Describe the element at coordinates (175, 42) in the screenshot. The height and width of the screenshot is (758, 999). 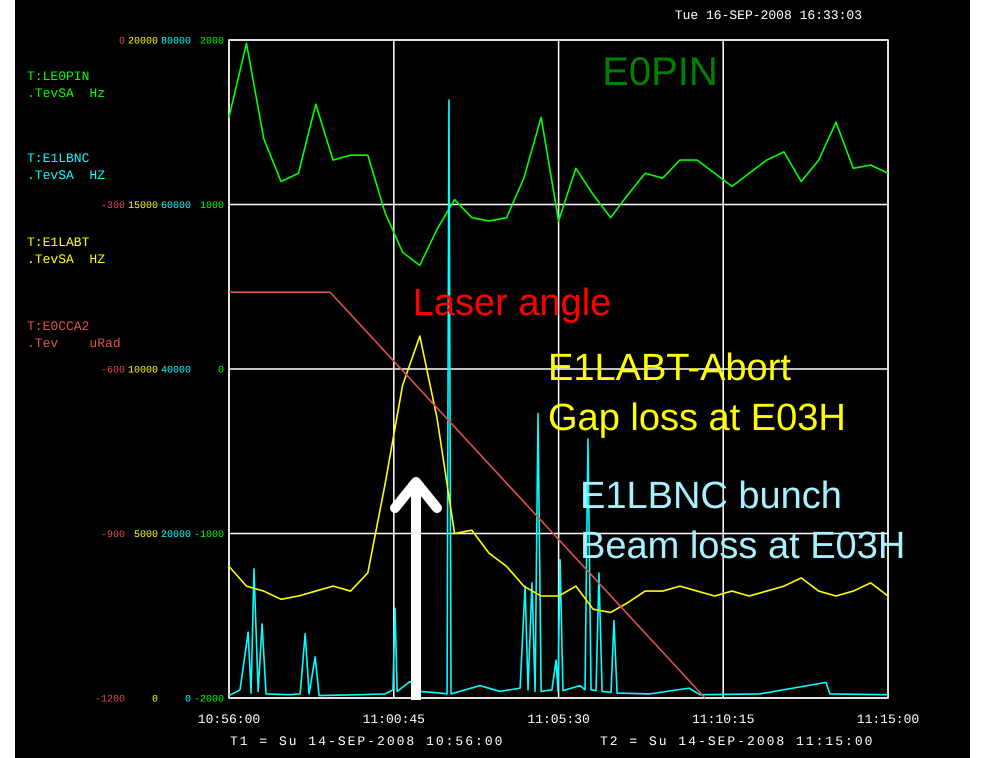
I see `y-tick-label: 80000` at that location.